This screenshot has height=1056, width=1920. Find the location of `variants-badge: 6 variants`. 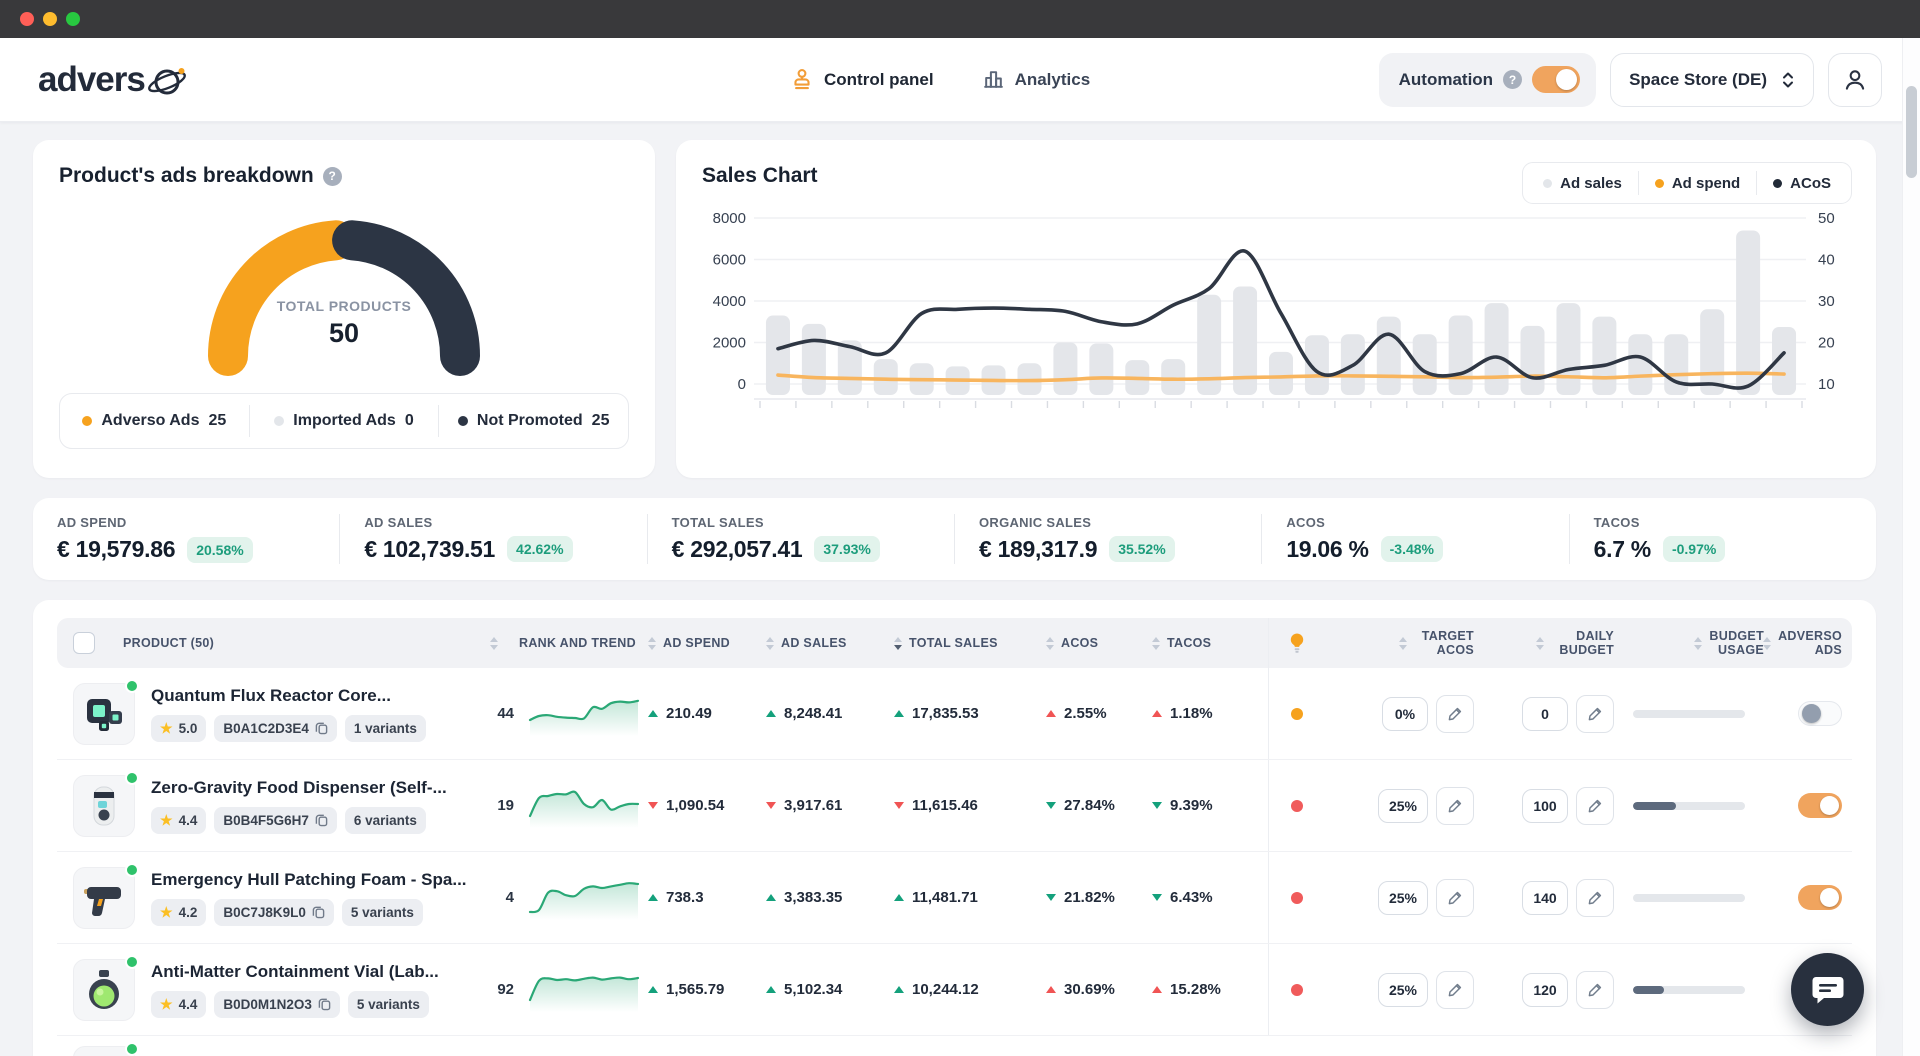

variants-badge: 6 variants is located at coordinates (385, 820).